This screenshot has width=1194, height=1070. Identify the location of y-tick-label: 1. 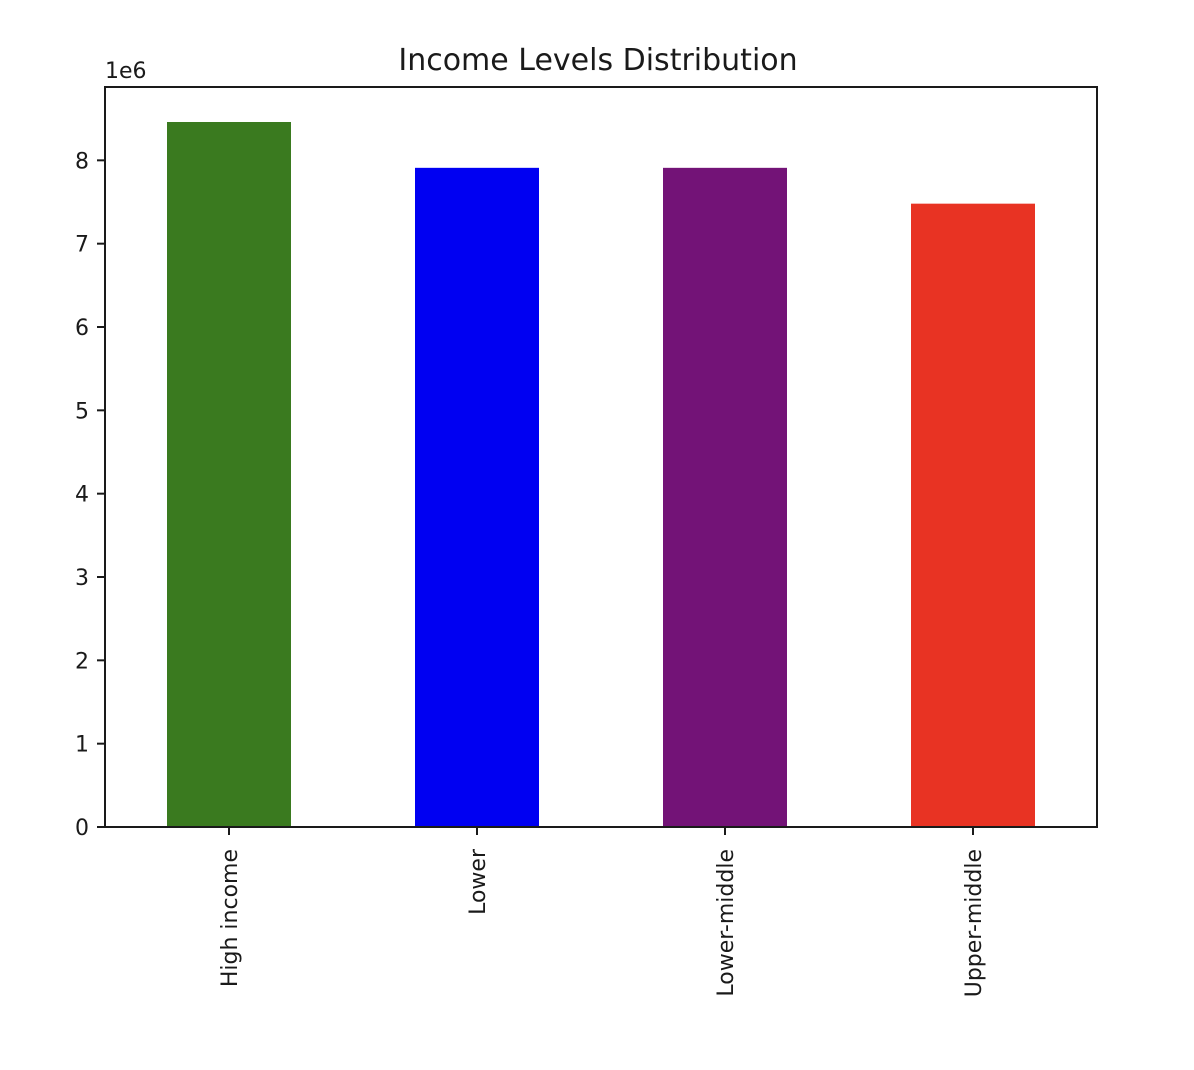
(82, 745).